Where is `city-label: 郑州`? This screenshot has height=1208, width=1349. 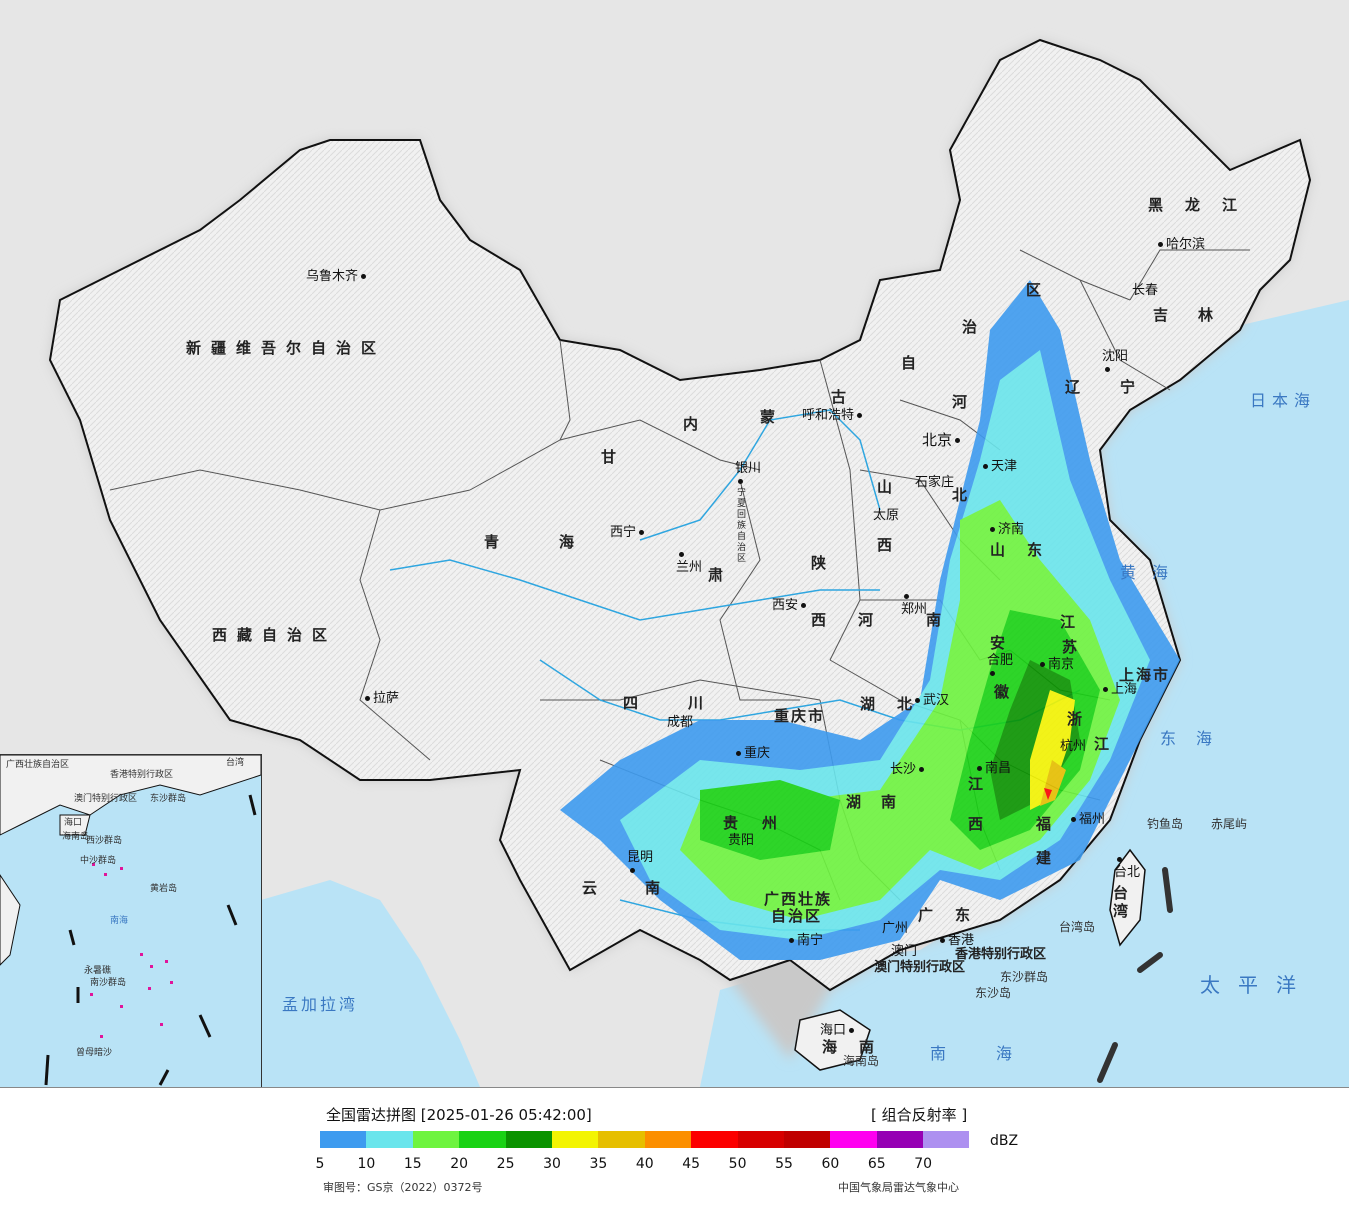 city-label: 郑州 is located at coordinates (914, 603).